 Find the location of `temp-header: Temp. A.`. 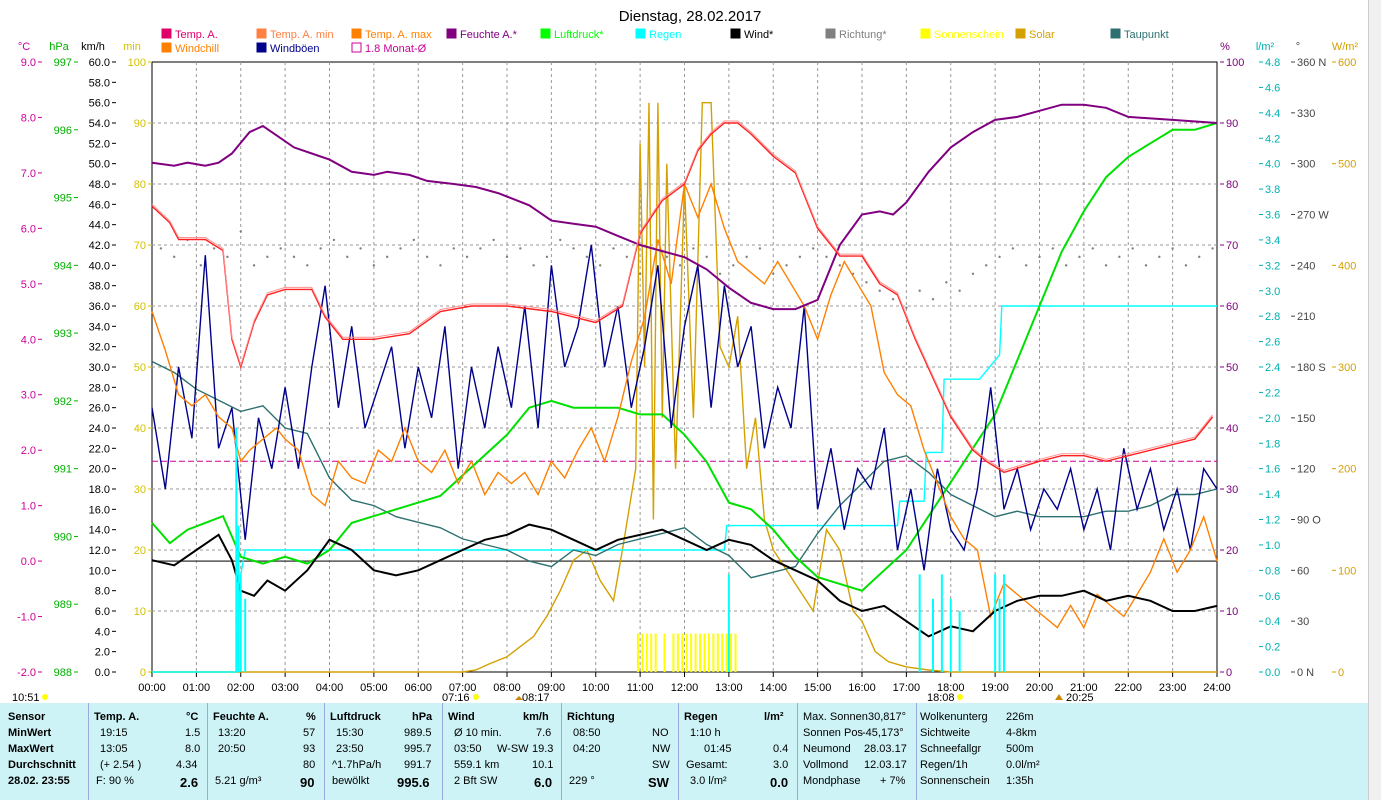

temp-header: Temp. A. is located at coordinates (117, 717).